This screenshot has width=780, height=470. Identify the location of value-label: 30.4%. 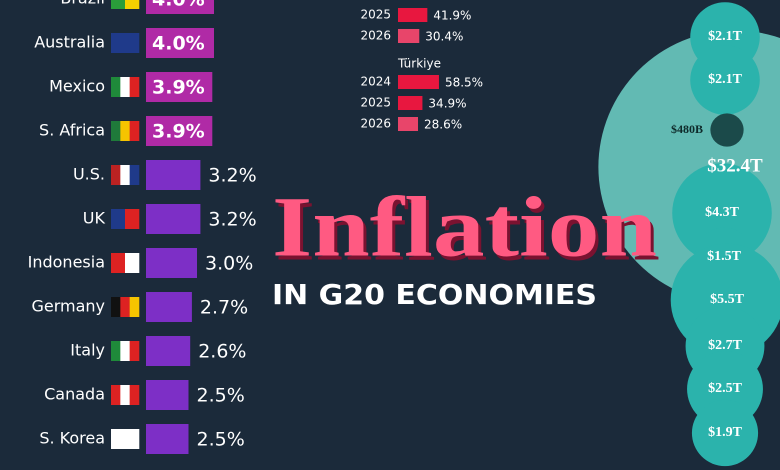
(444, 37).